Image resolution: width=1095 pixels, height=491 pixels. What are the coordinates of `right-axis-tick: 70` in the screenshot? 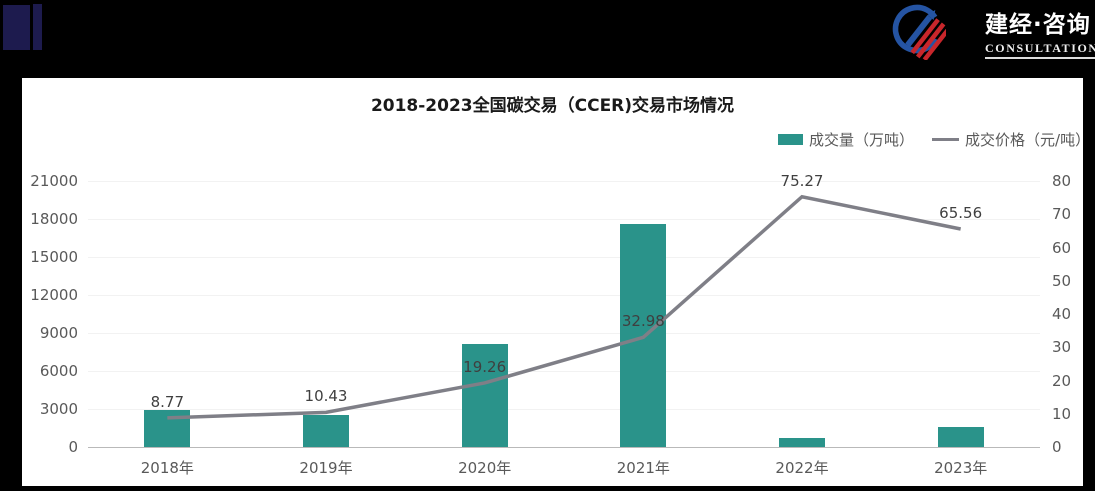 It's located at (1062, 214).